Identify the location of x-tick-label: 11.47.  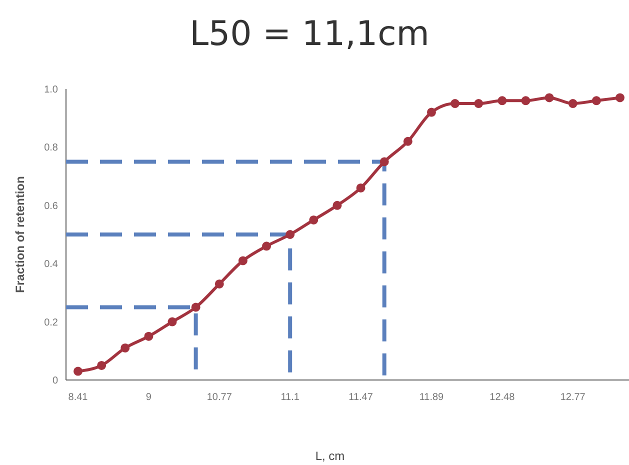
(361, 397).